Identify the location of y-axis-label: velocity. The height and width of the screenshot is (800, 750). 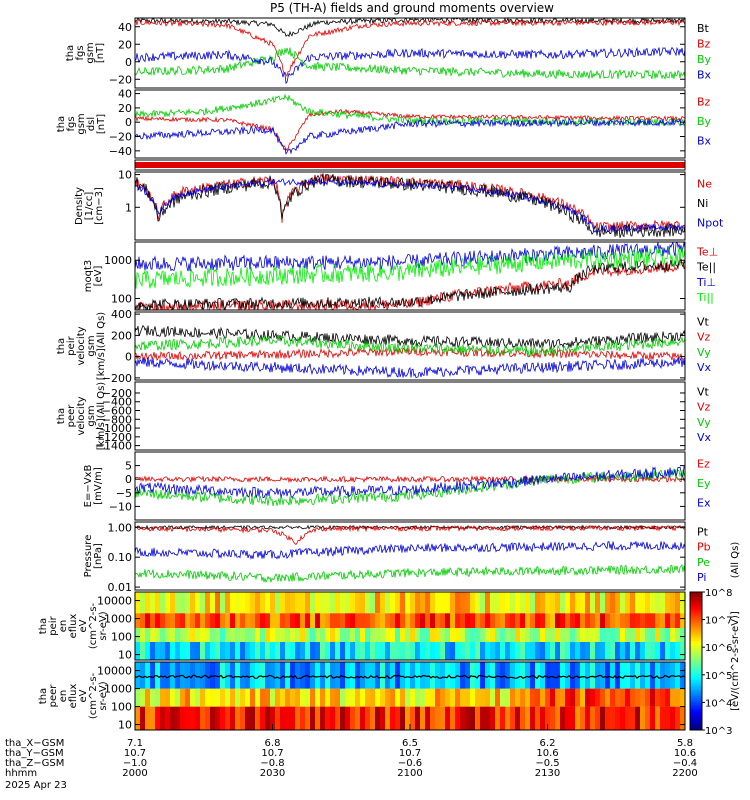
(81, 415).